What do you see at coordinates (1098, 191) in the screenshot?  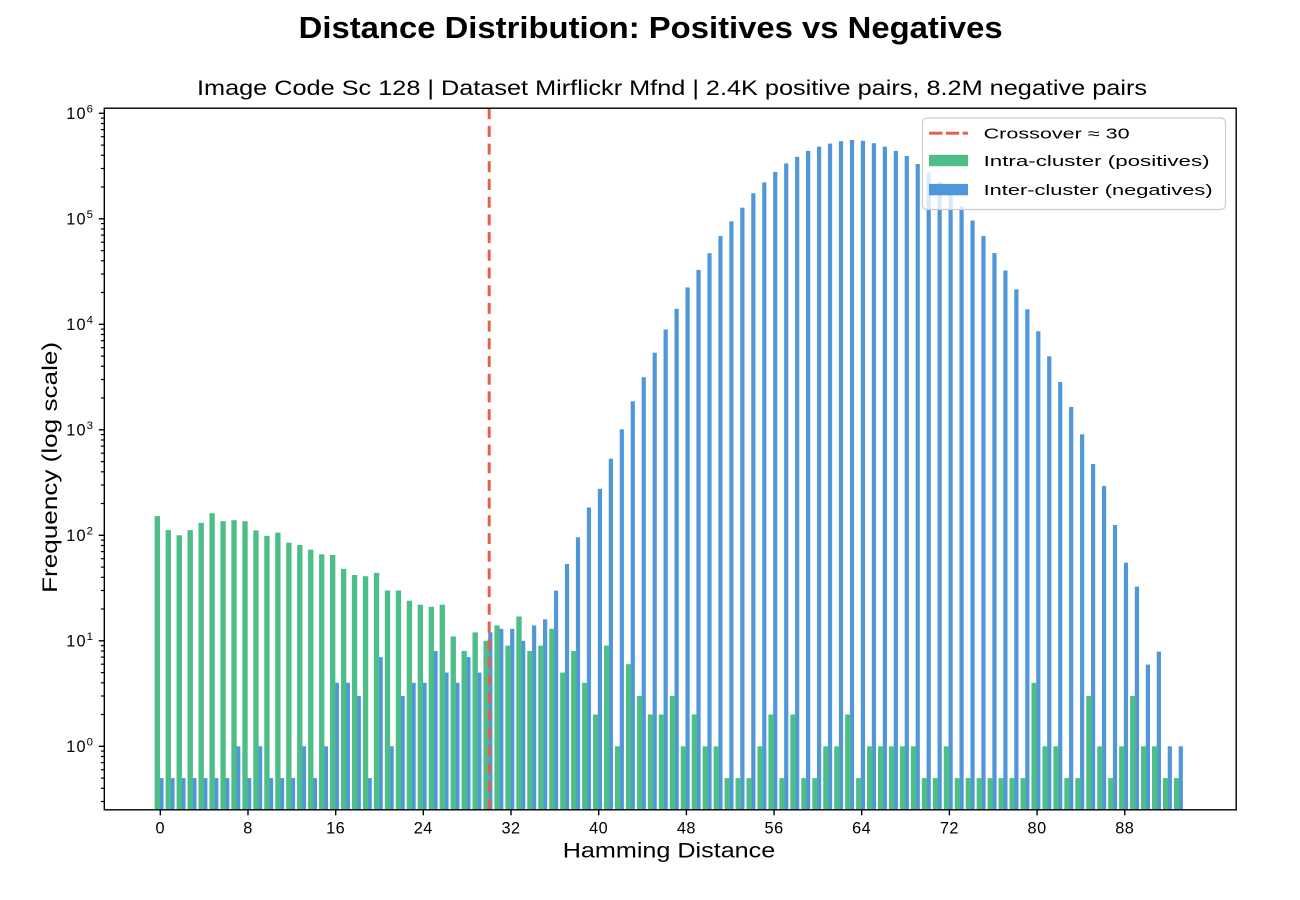 I see `svg-text: Inter-cluster (negatives)` at bounding box center [1098, 191].